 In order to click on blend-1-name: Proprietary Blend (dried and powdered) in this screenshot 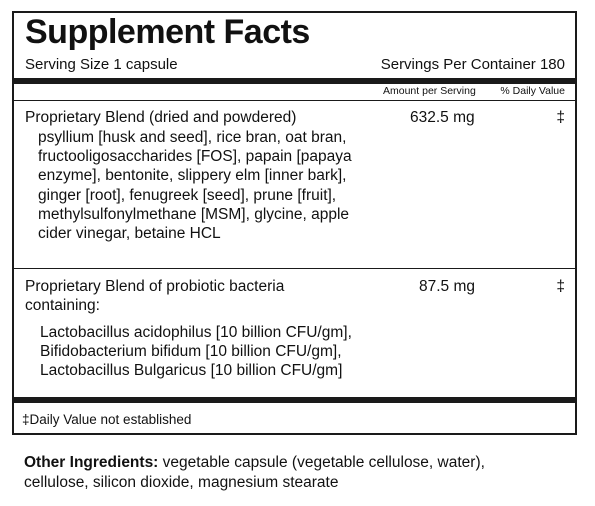, I will do `click(161, 117)`.